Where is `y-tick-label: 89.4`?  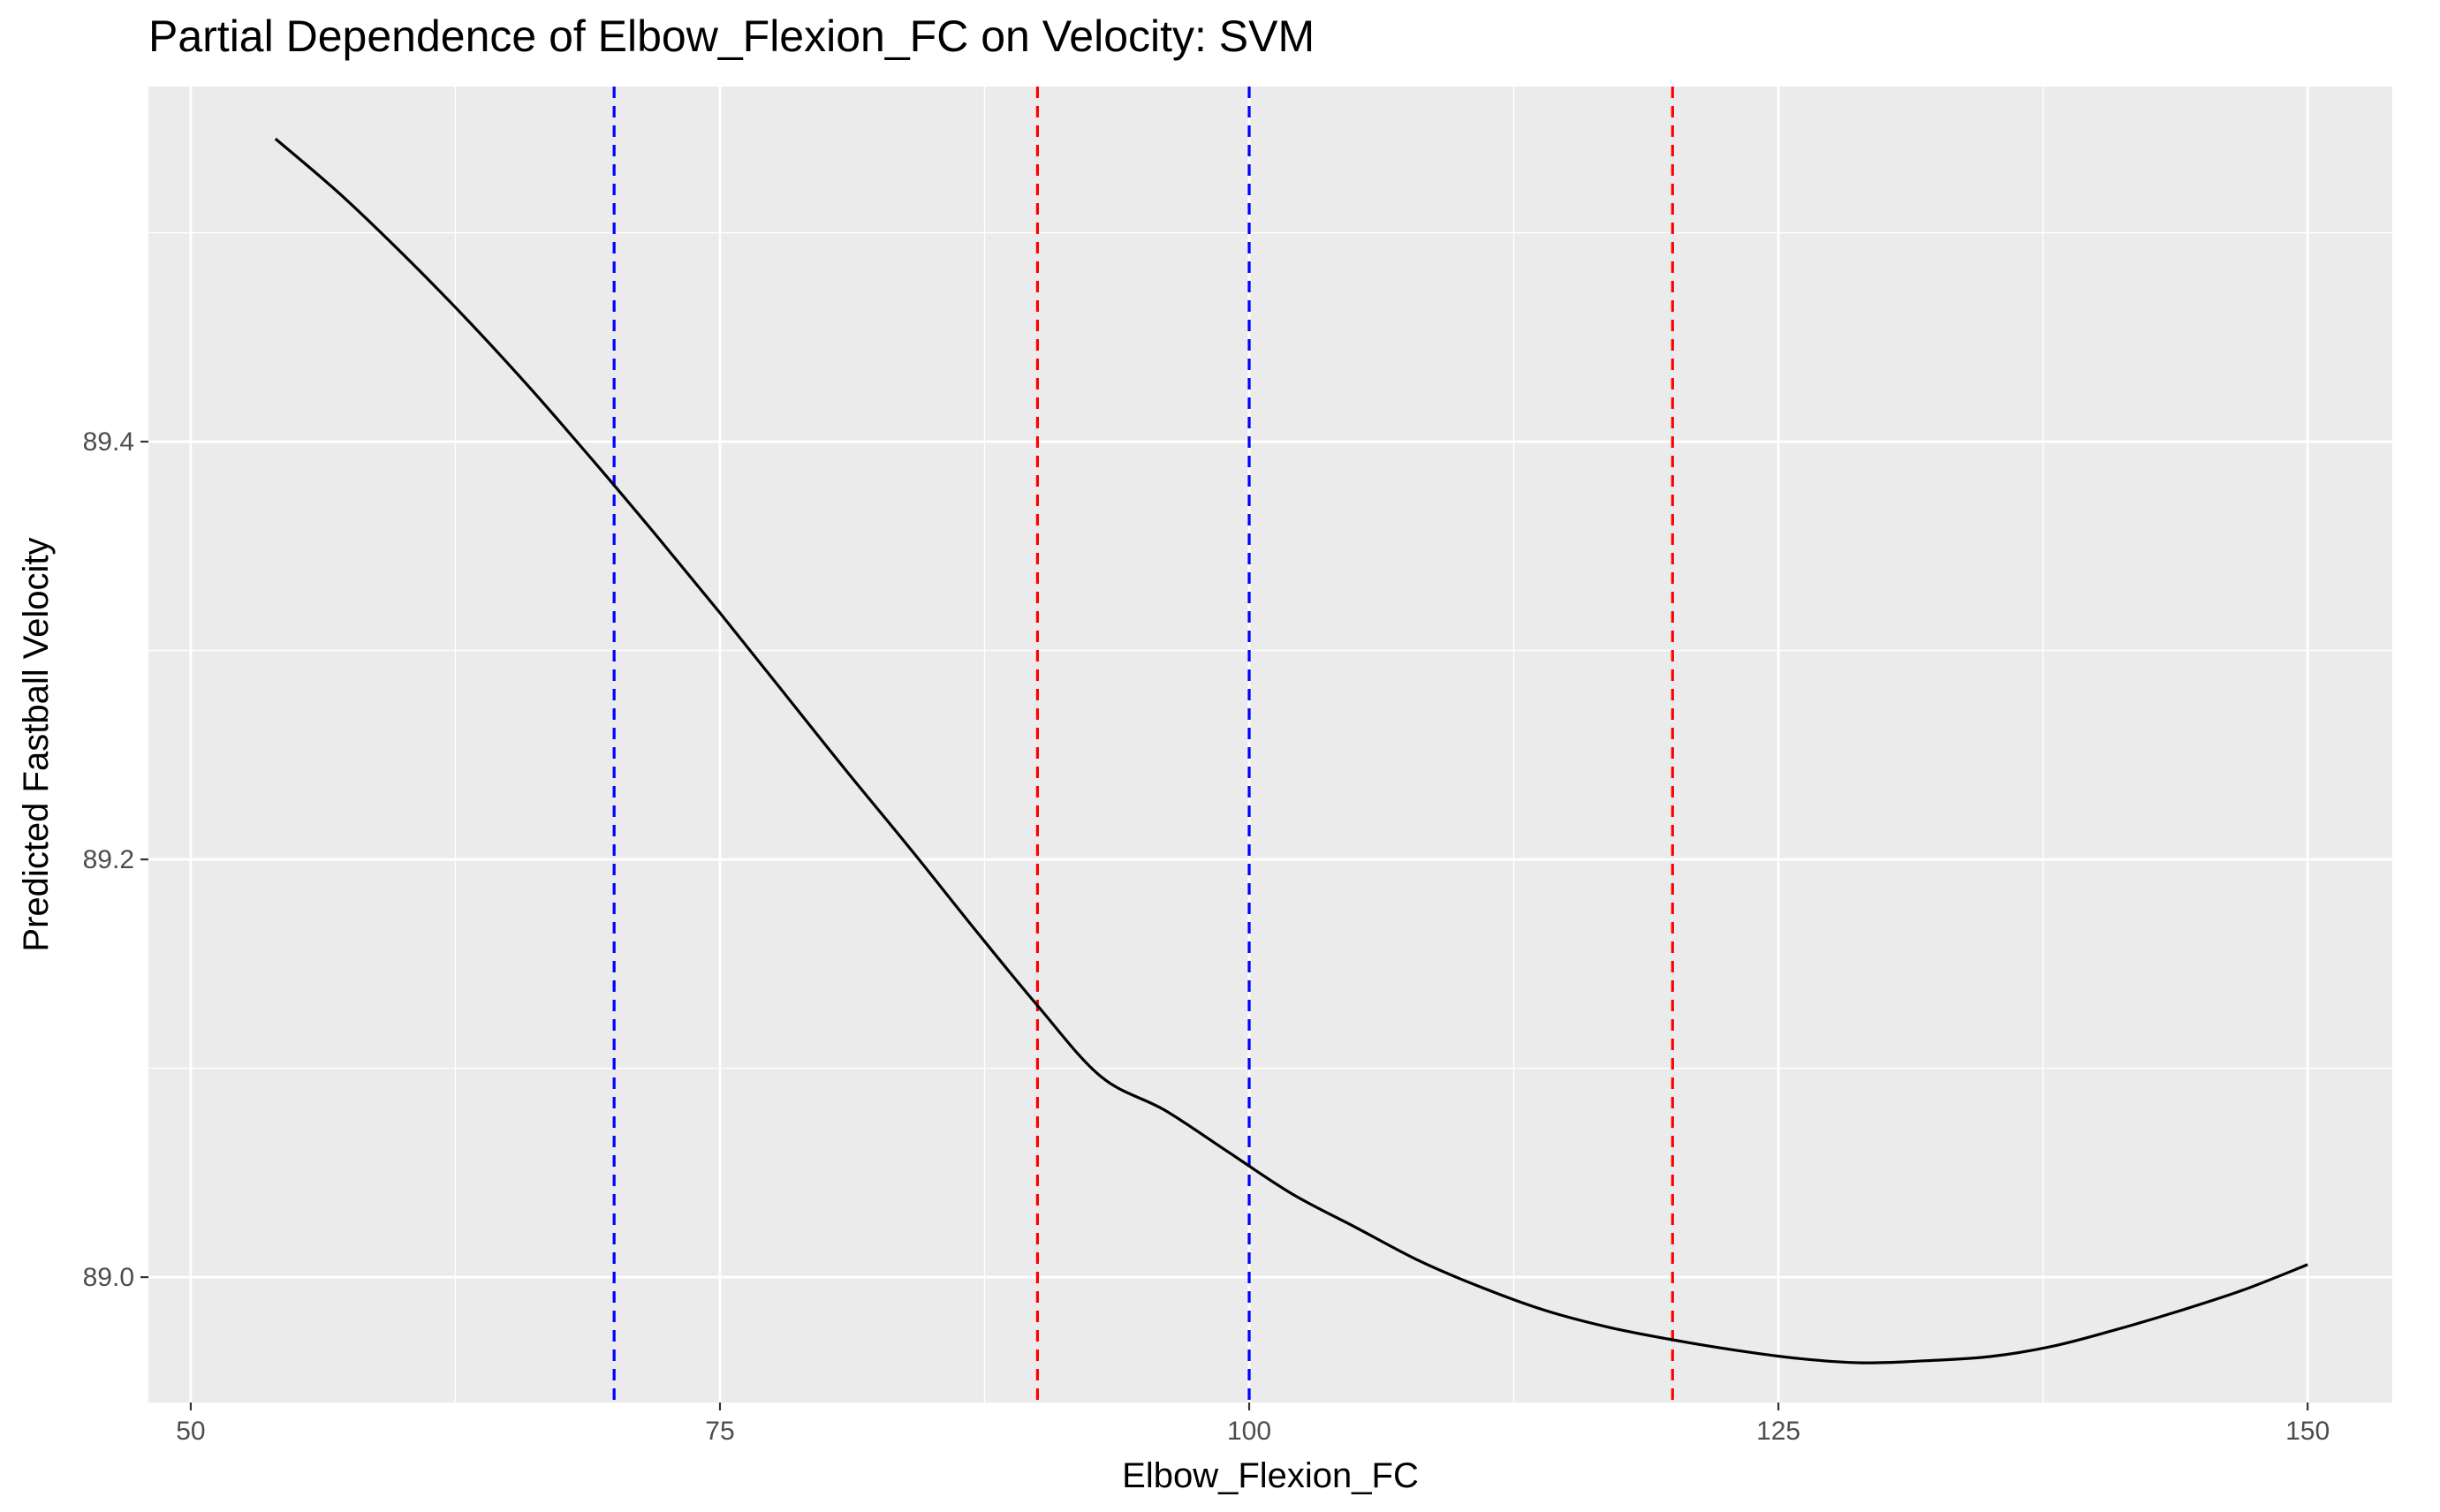 y-tick-label: 89.4 is located at coordinates (108, 442).